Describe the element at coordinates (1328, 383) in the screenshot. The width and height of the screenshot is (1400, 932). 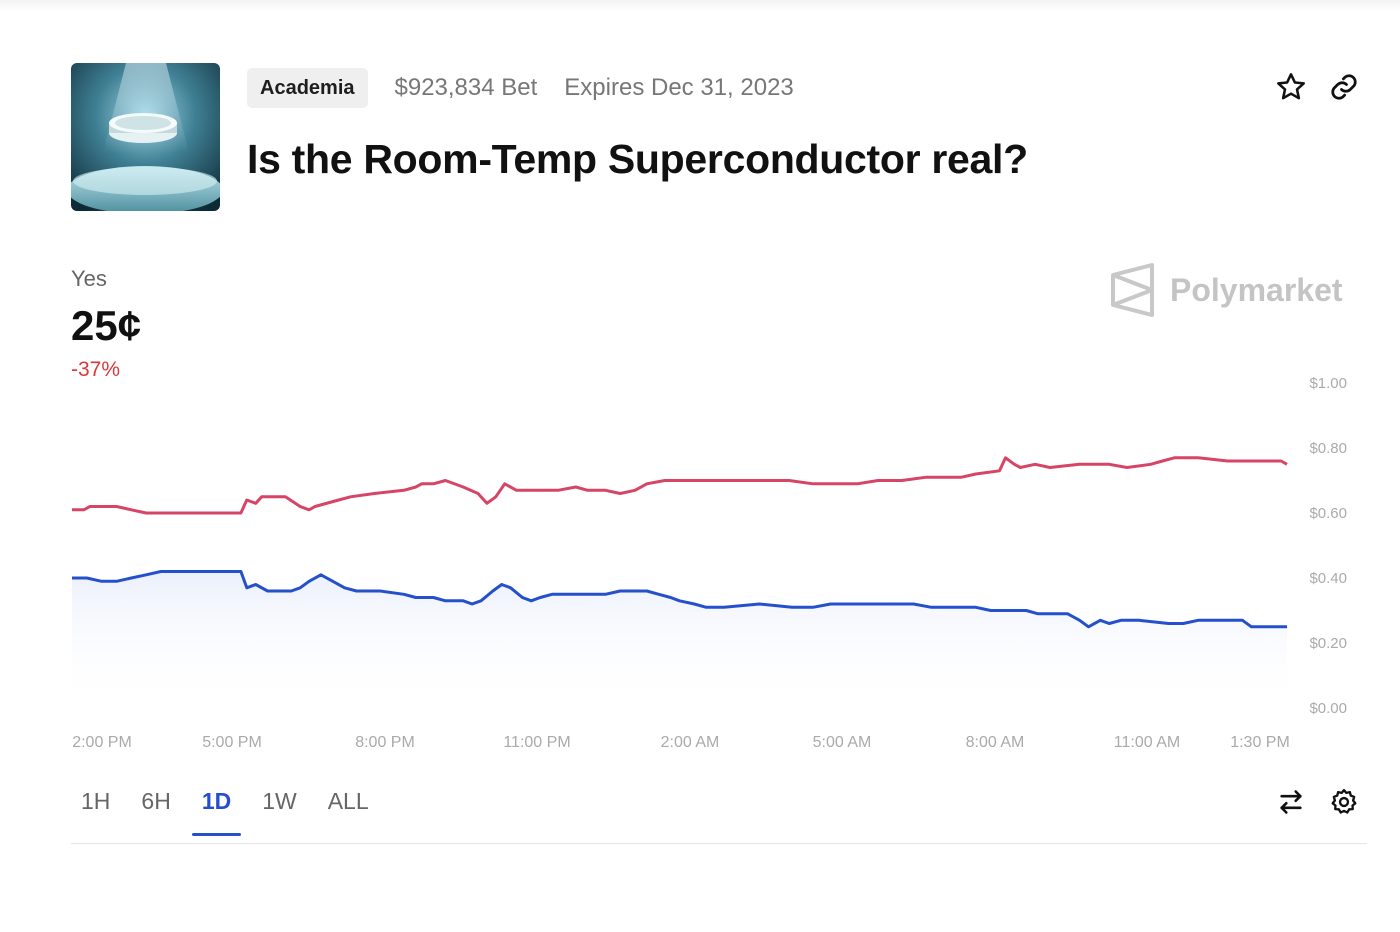
I see `y-tick-label: $1.00` at that location.